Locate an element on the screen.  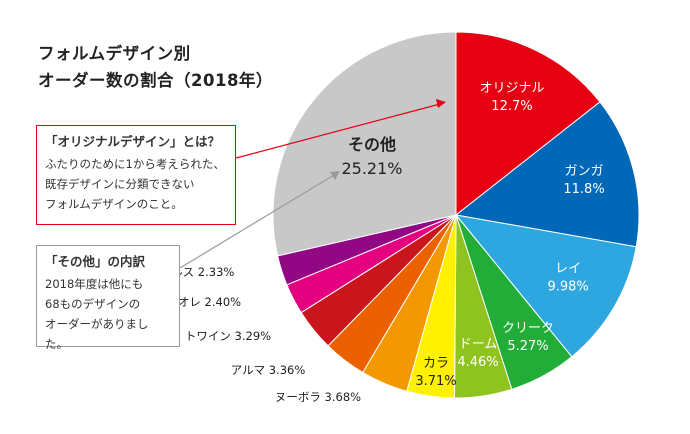
other-note-line-1: 2018年度は他にも is located at coordinates (94, 284).